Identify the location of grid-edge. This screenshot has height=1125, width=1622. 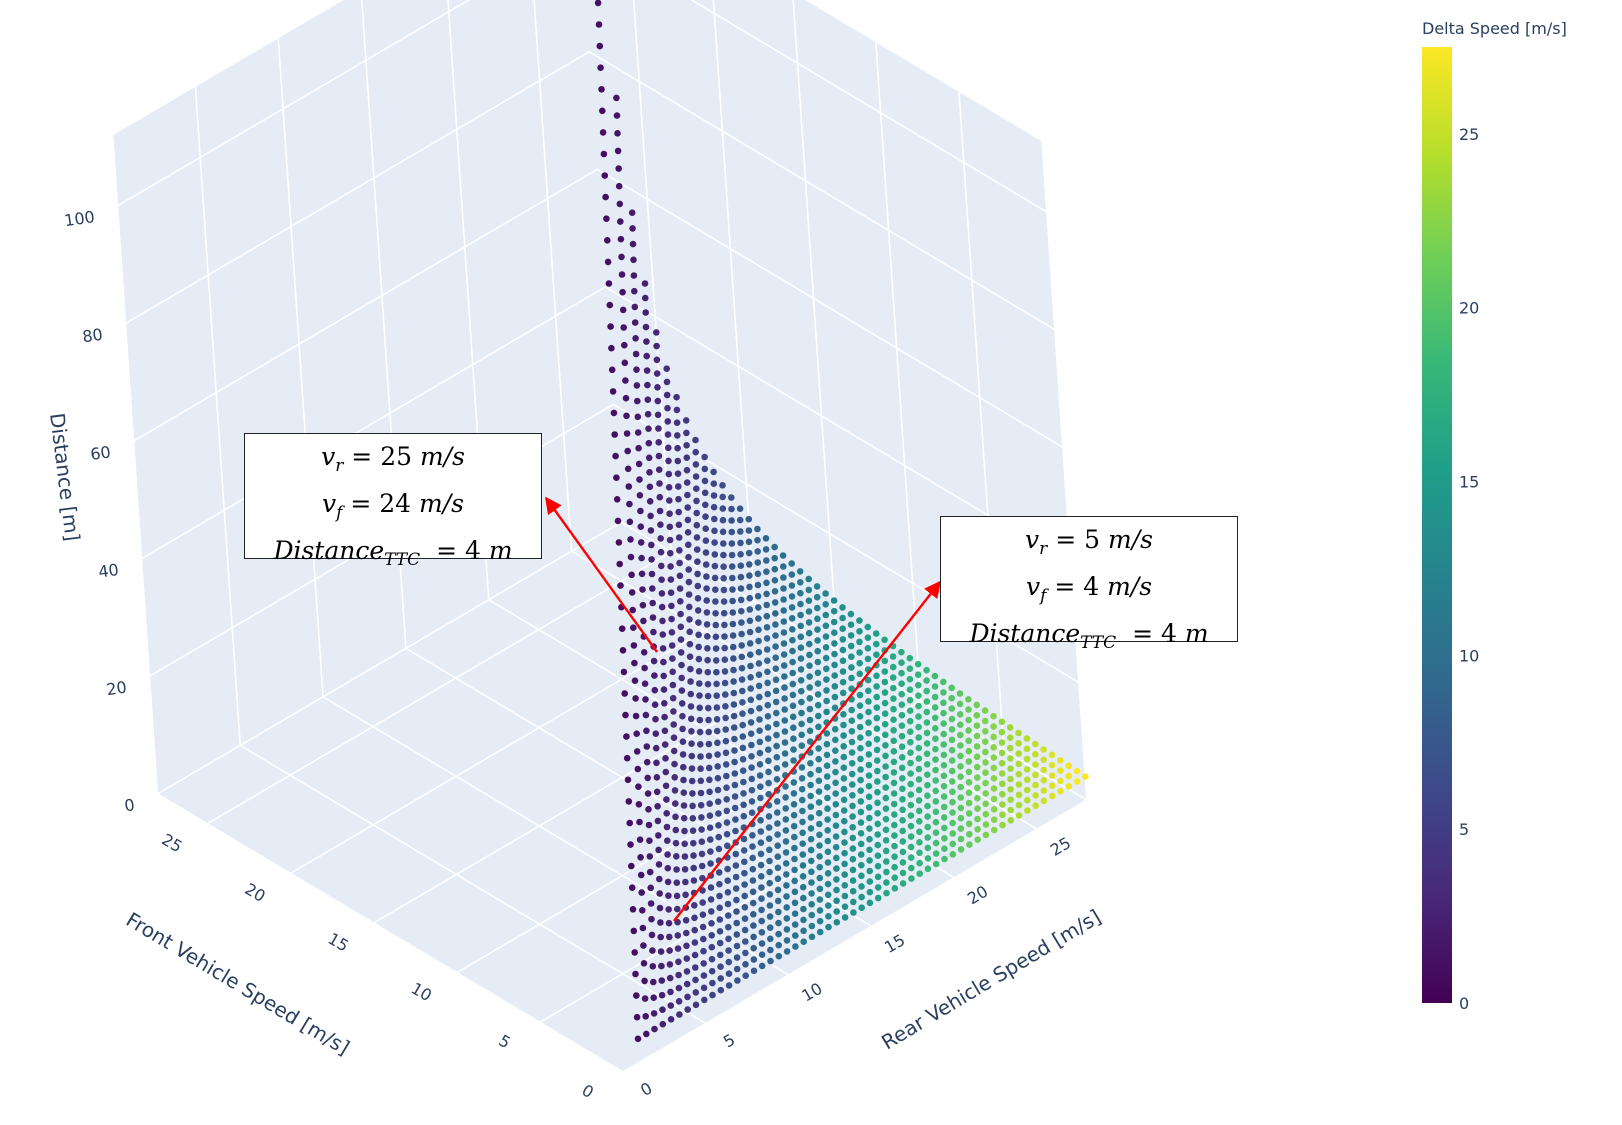
(1064, 471).